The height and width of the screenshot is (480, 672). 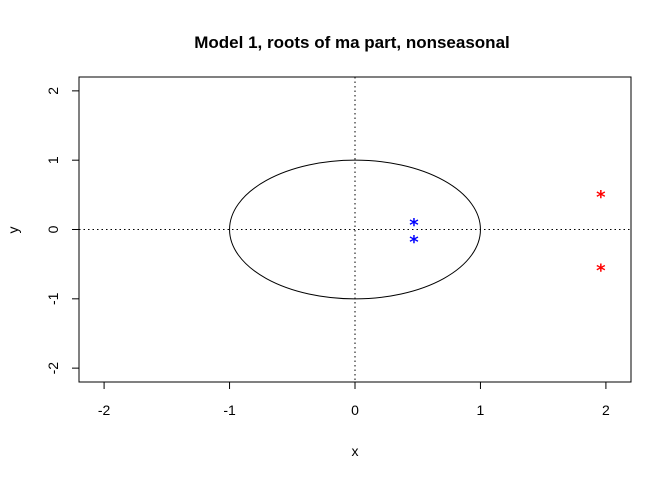 What do you see at coordinates (606, 410) in the screenshot?
I see `x-tick-label: 2` at bounding box center [606, 410].